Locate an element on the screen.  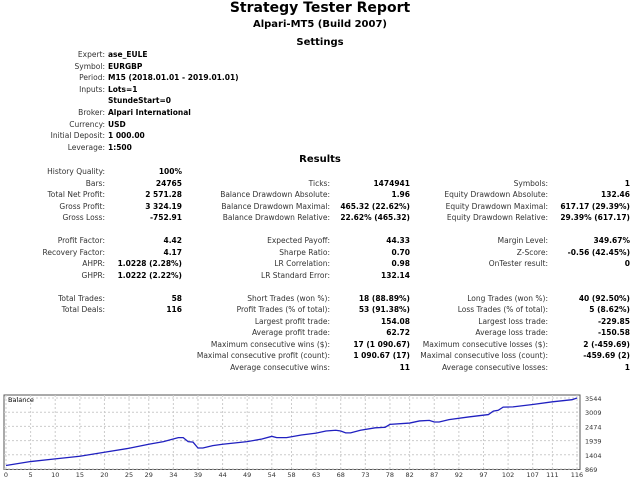
result-label: Average consecutive losses: is located at coordinates (494, 367).